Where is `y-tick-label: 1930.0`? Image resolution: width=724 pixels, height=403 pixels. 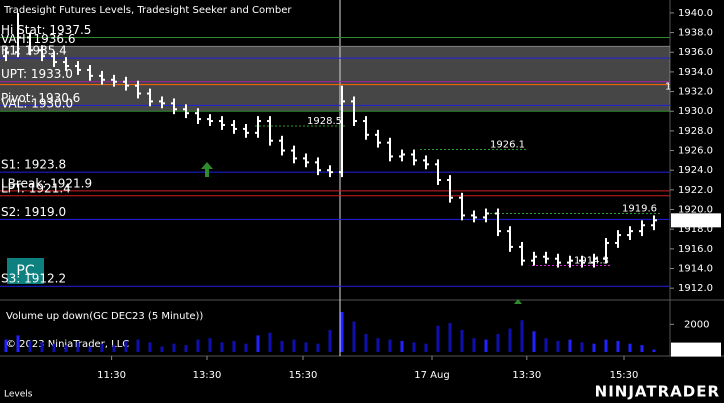 y-tick-label: 1930.0 is located at coordinates (695, 111).